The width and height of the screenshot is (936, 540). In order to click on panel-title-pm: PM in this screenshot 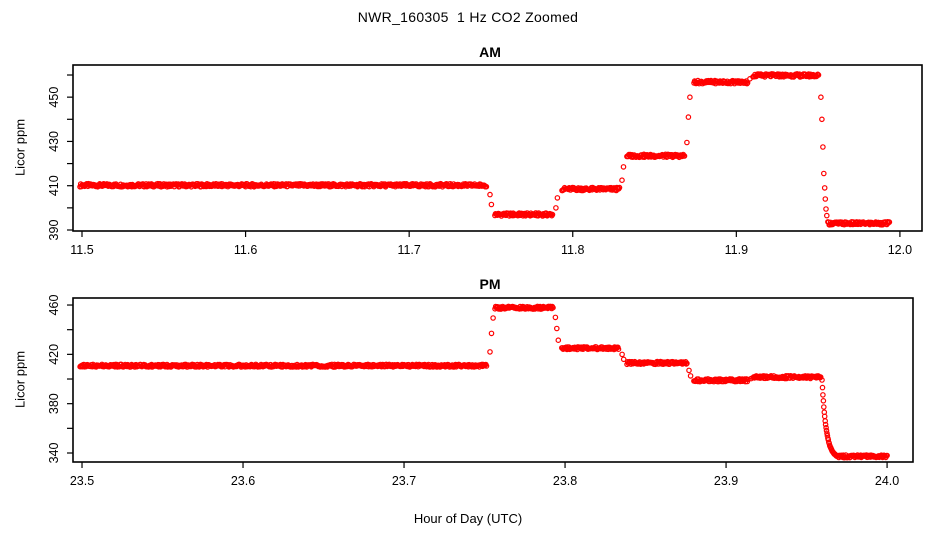, I will do `click(490, 284)`.